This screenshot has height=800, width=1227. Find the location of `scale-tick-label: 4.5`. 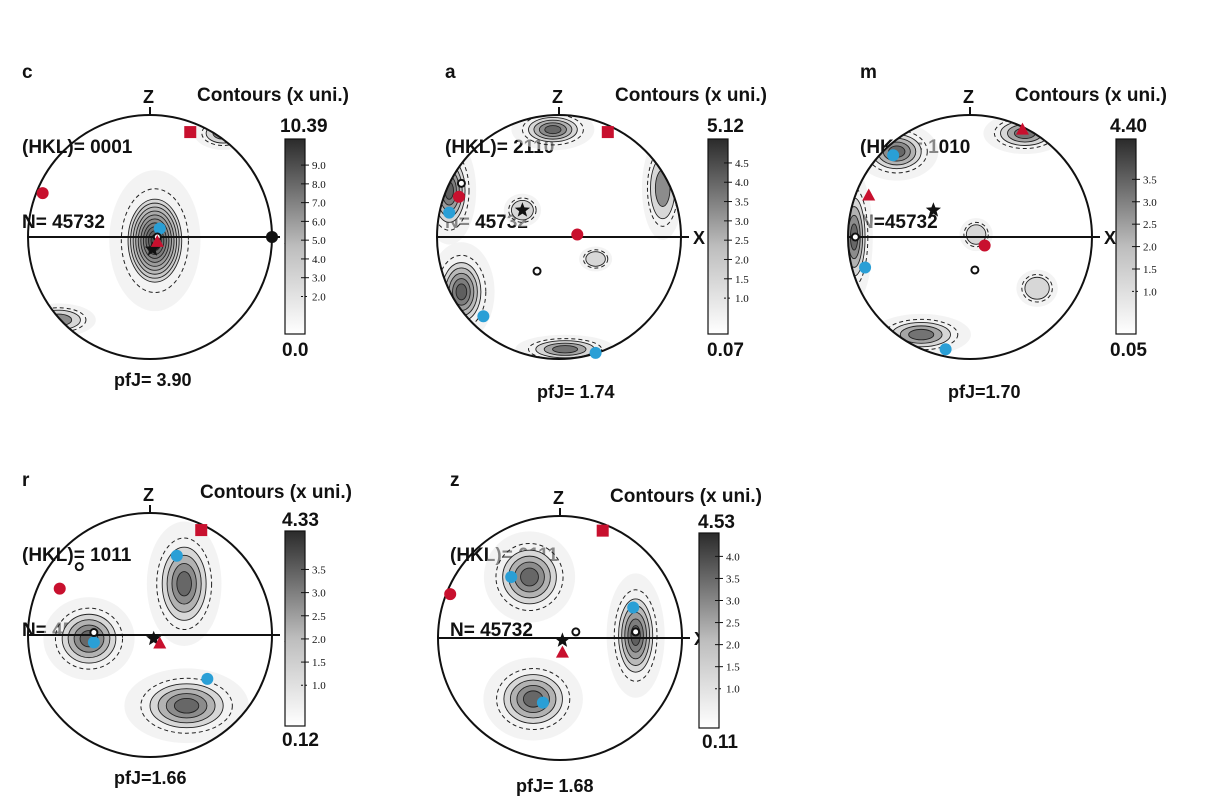

scale-tick-label: 4.5 is located at coordinates (742, 164).